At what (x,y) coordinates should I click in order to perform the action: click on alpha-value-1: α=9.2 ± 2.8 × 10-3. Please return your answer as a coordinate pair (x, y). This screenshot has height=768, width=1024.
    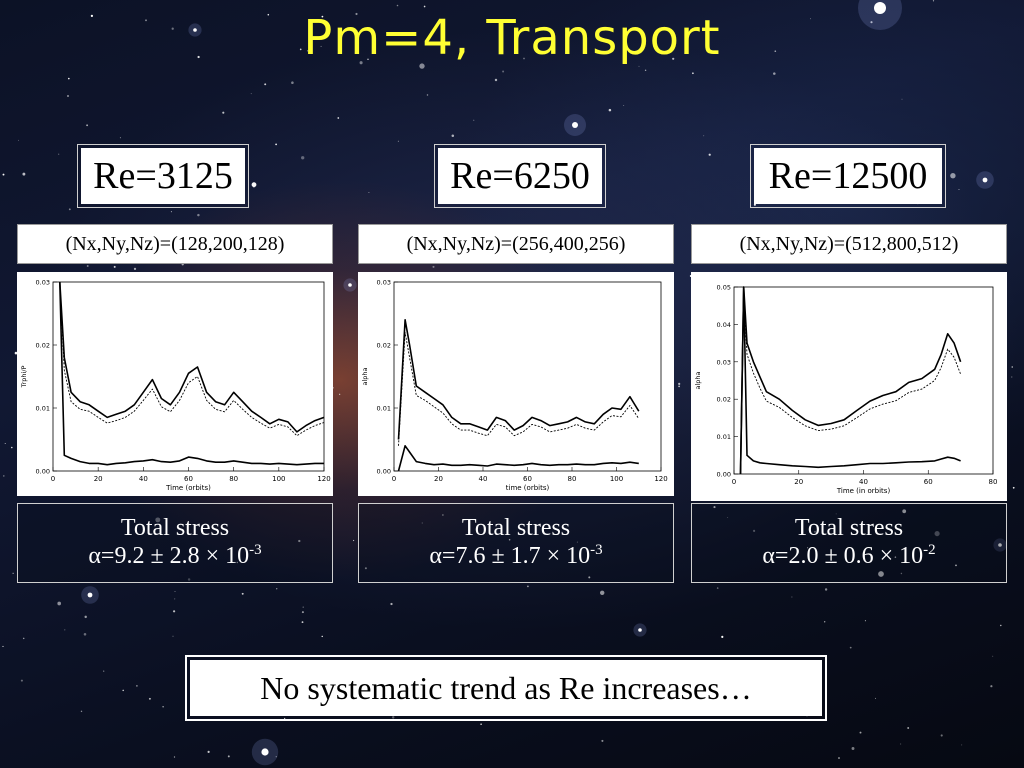
    Looking at the image, I should click on (175, 556).